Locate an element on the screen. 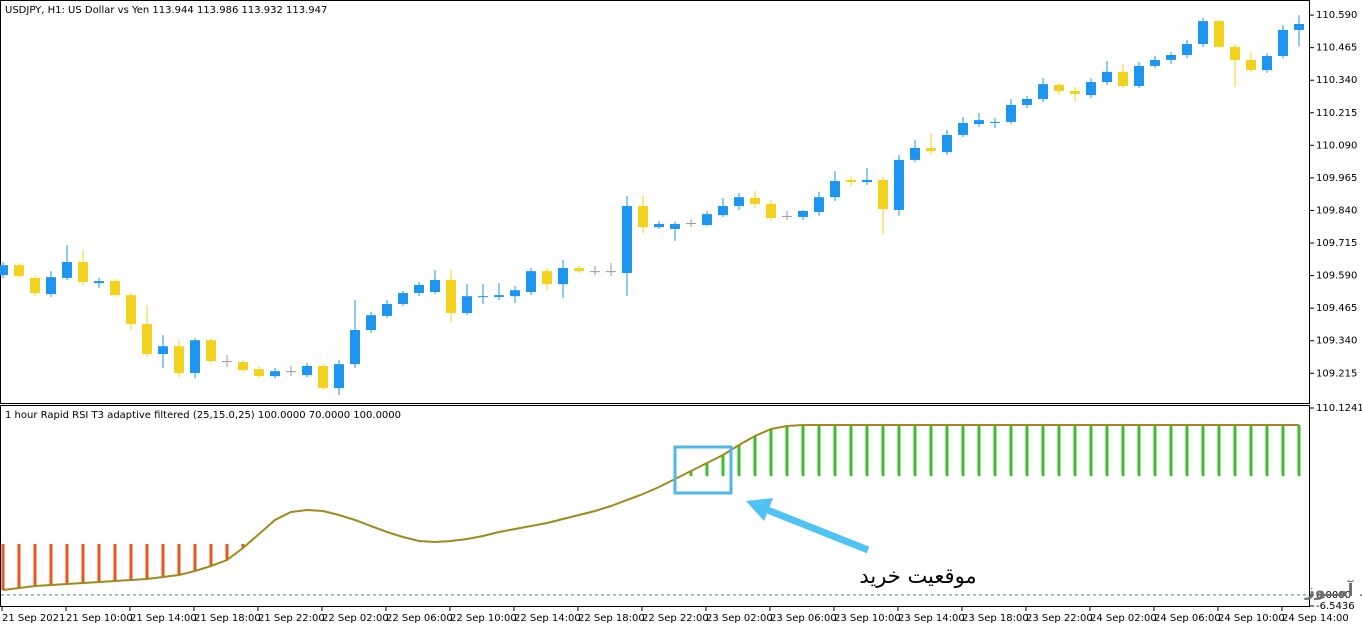 Image resolution: width=1362 pixels, height=628 pixels. annotation-label: موقعیت خرید is located at coordinates (917, 576).